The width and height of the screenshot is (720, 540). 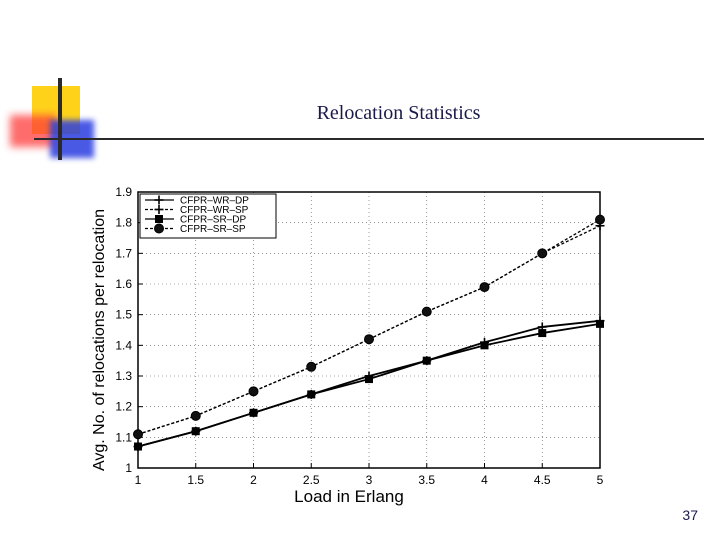 I want to click on slide-title: Relocation Statistics, so click(x=398, y=113).